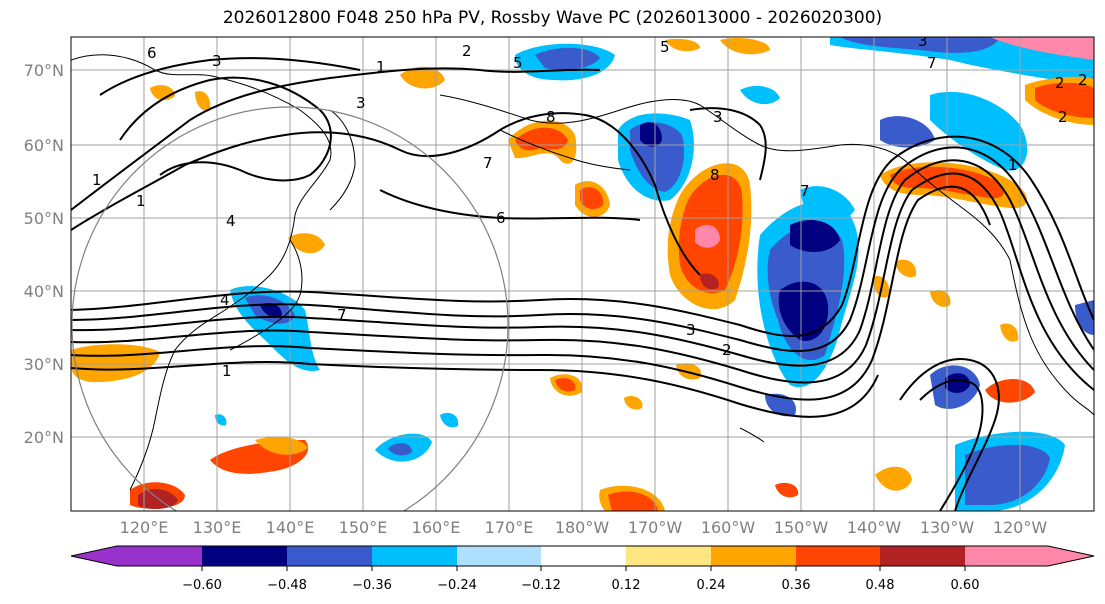  Describe the element at coordinates (44, 364) in the screenshot. I see `lat-label: 30°N` at that location.